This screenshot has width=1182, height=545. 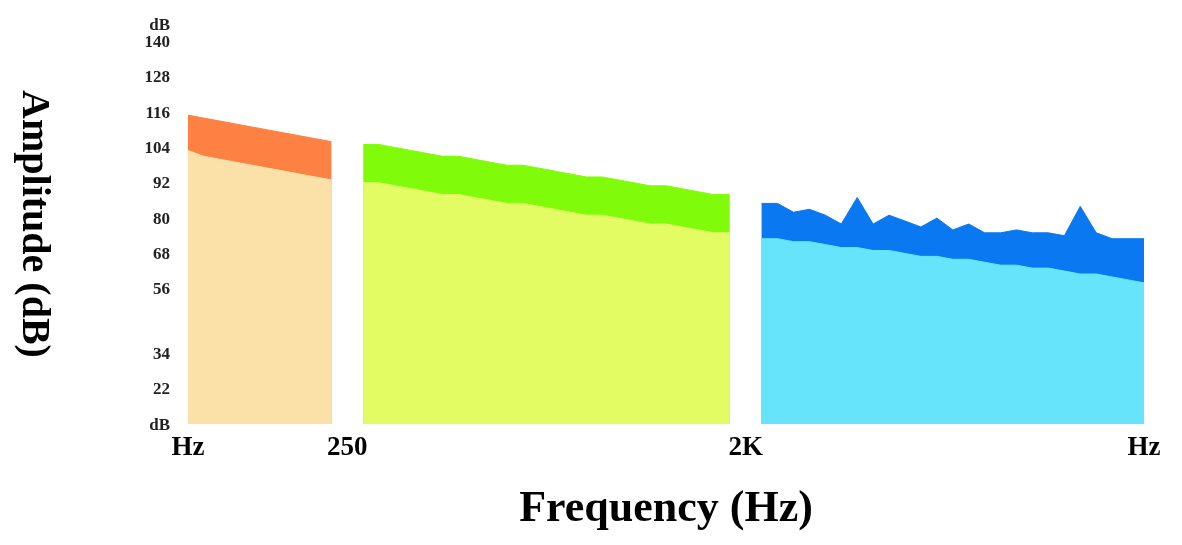 What do you see at coordinates (36, 224) in the screenshot?
I see `y-axis-title: Amplitude (dB)` at bounding box center [36, 224].